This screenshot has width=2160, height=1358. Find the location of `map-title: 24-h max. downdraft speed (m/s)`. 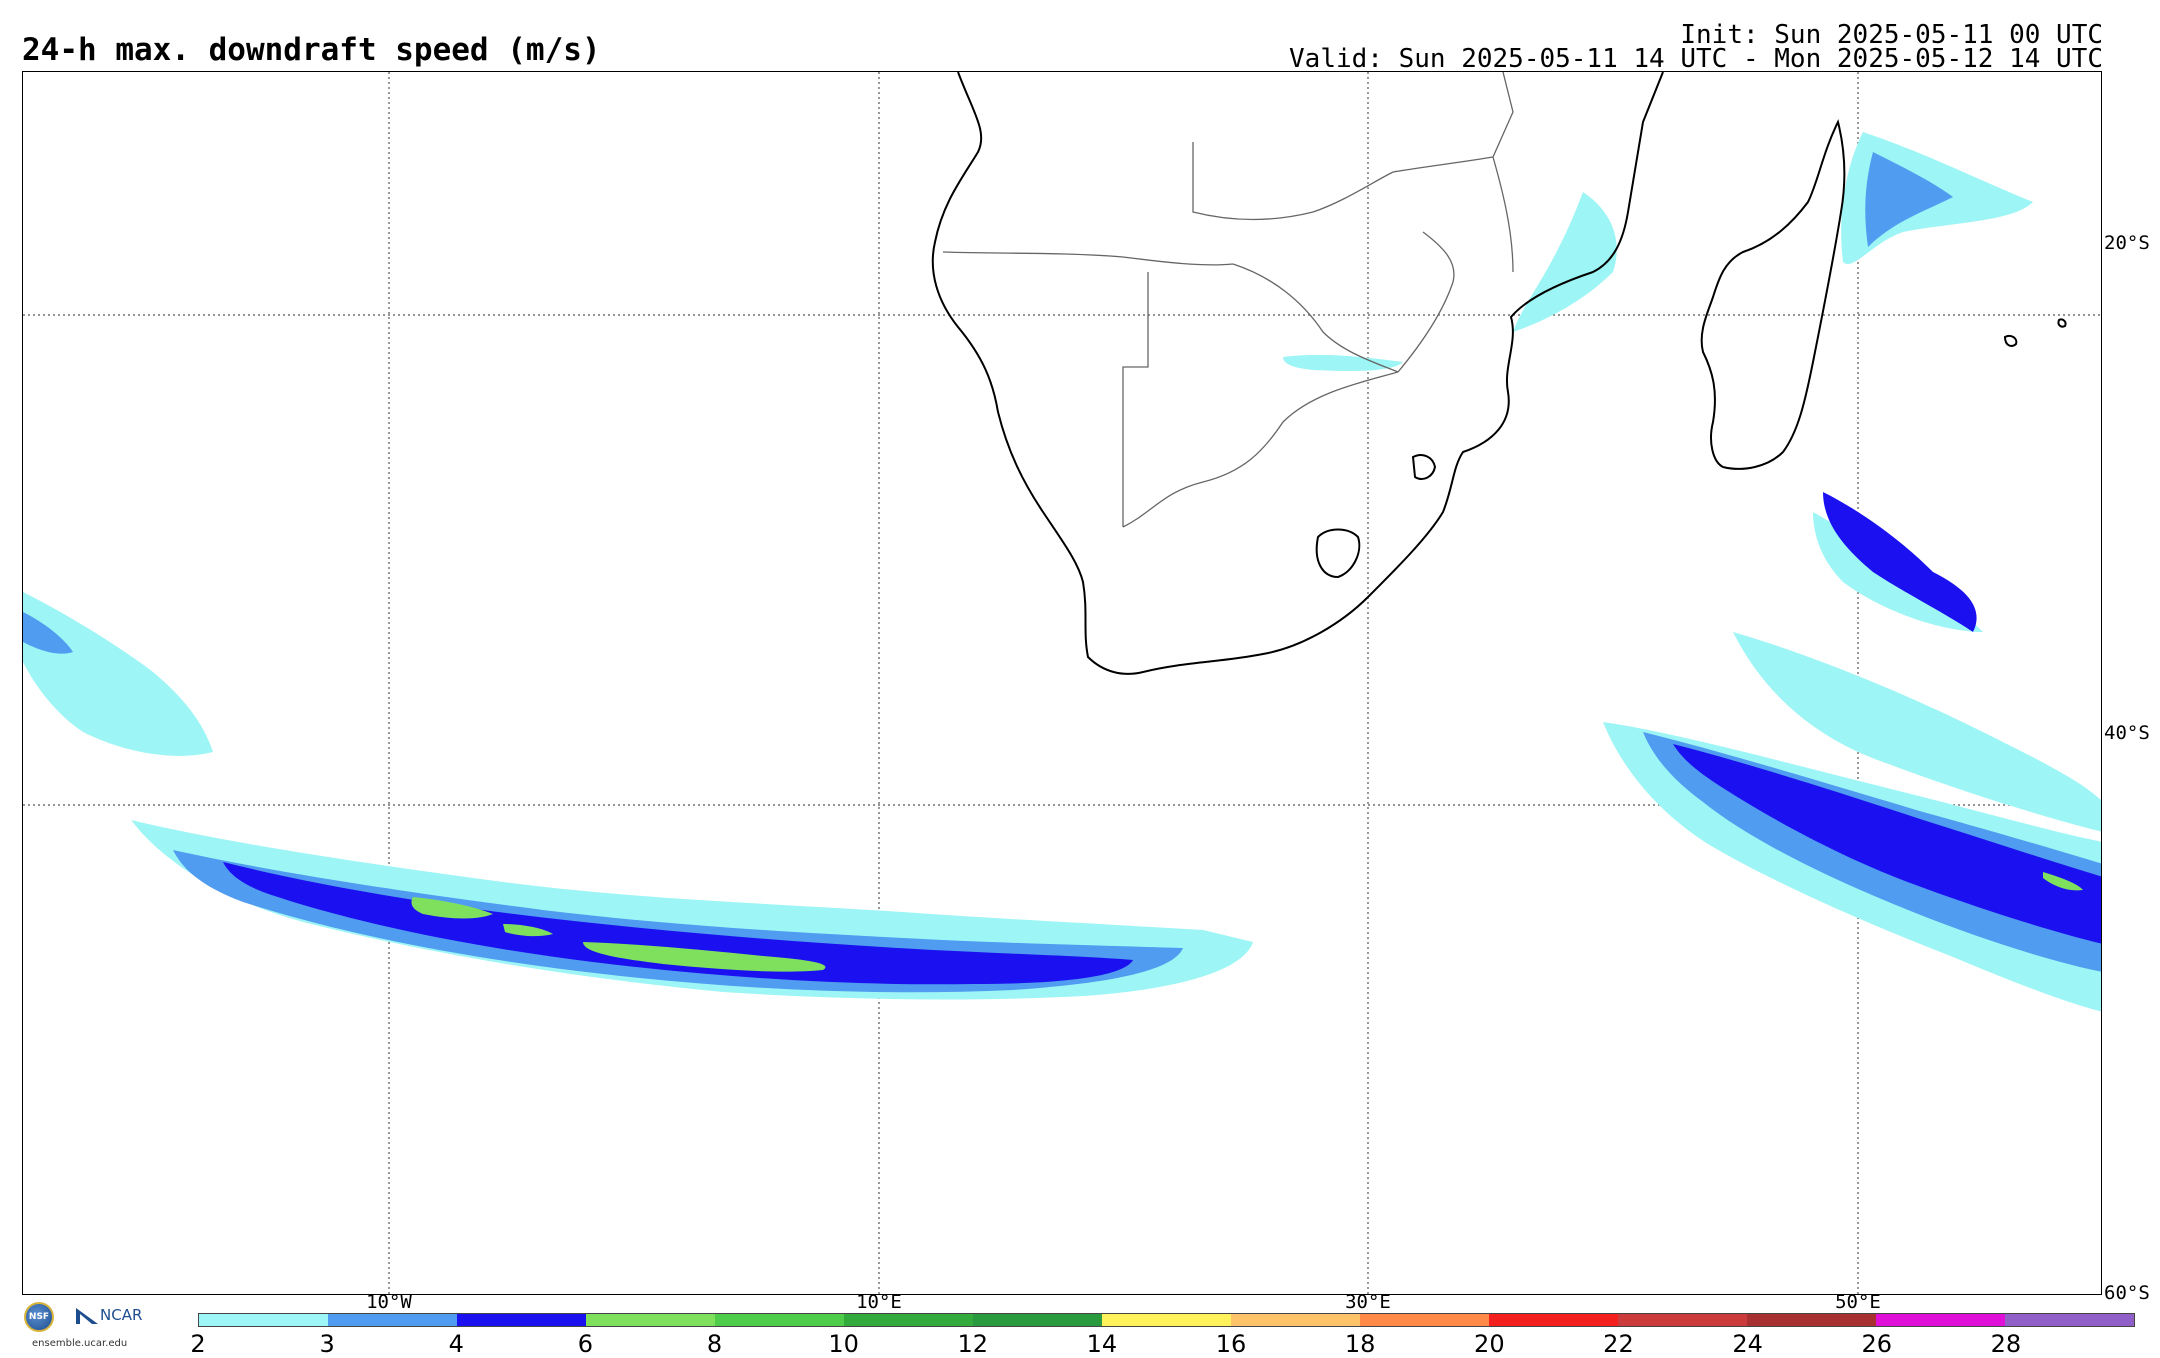

map-title: 24-h max. downdraft speed (m/s) is located at coordinates (311, 50).